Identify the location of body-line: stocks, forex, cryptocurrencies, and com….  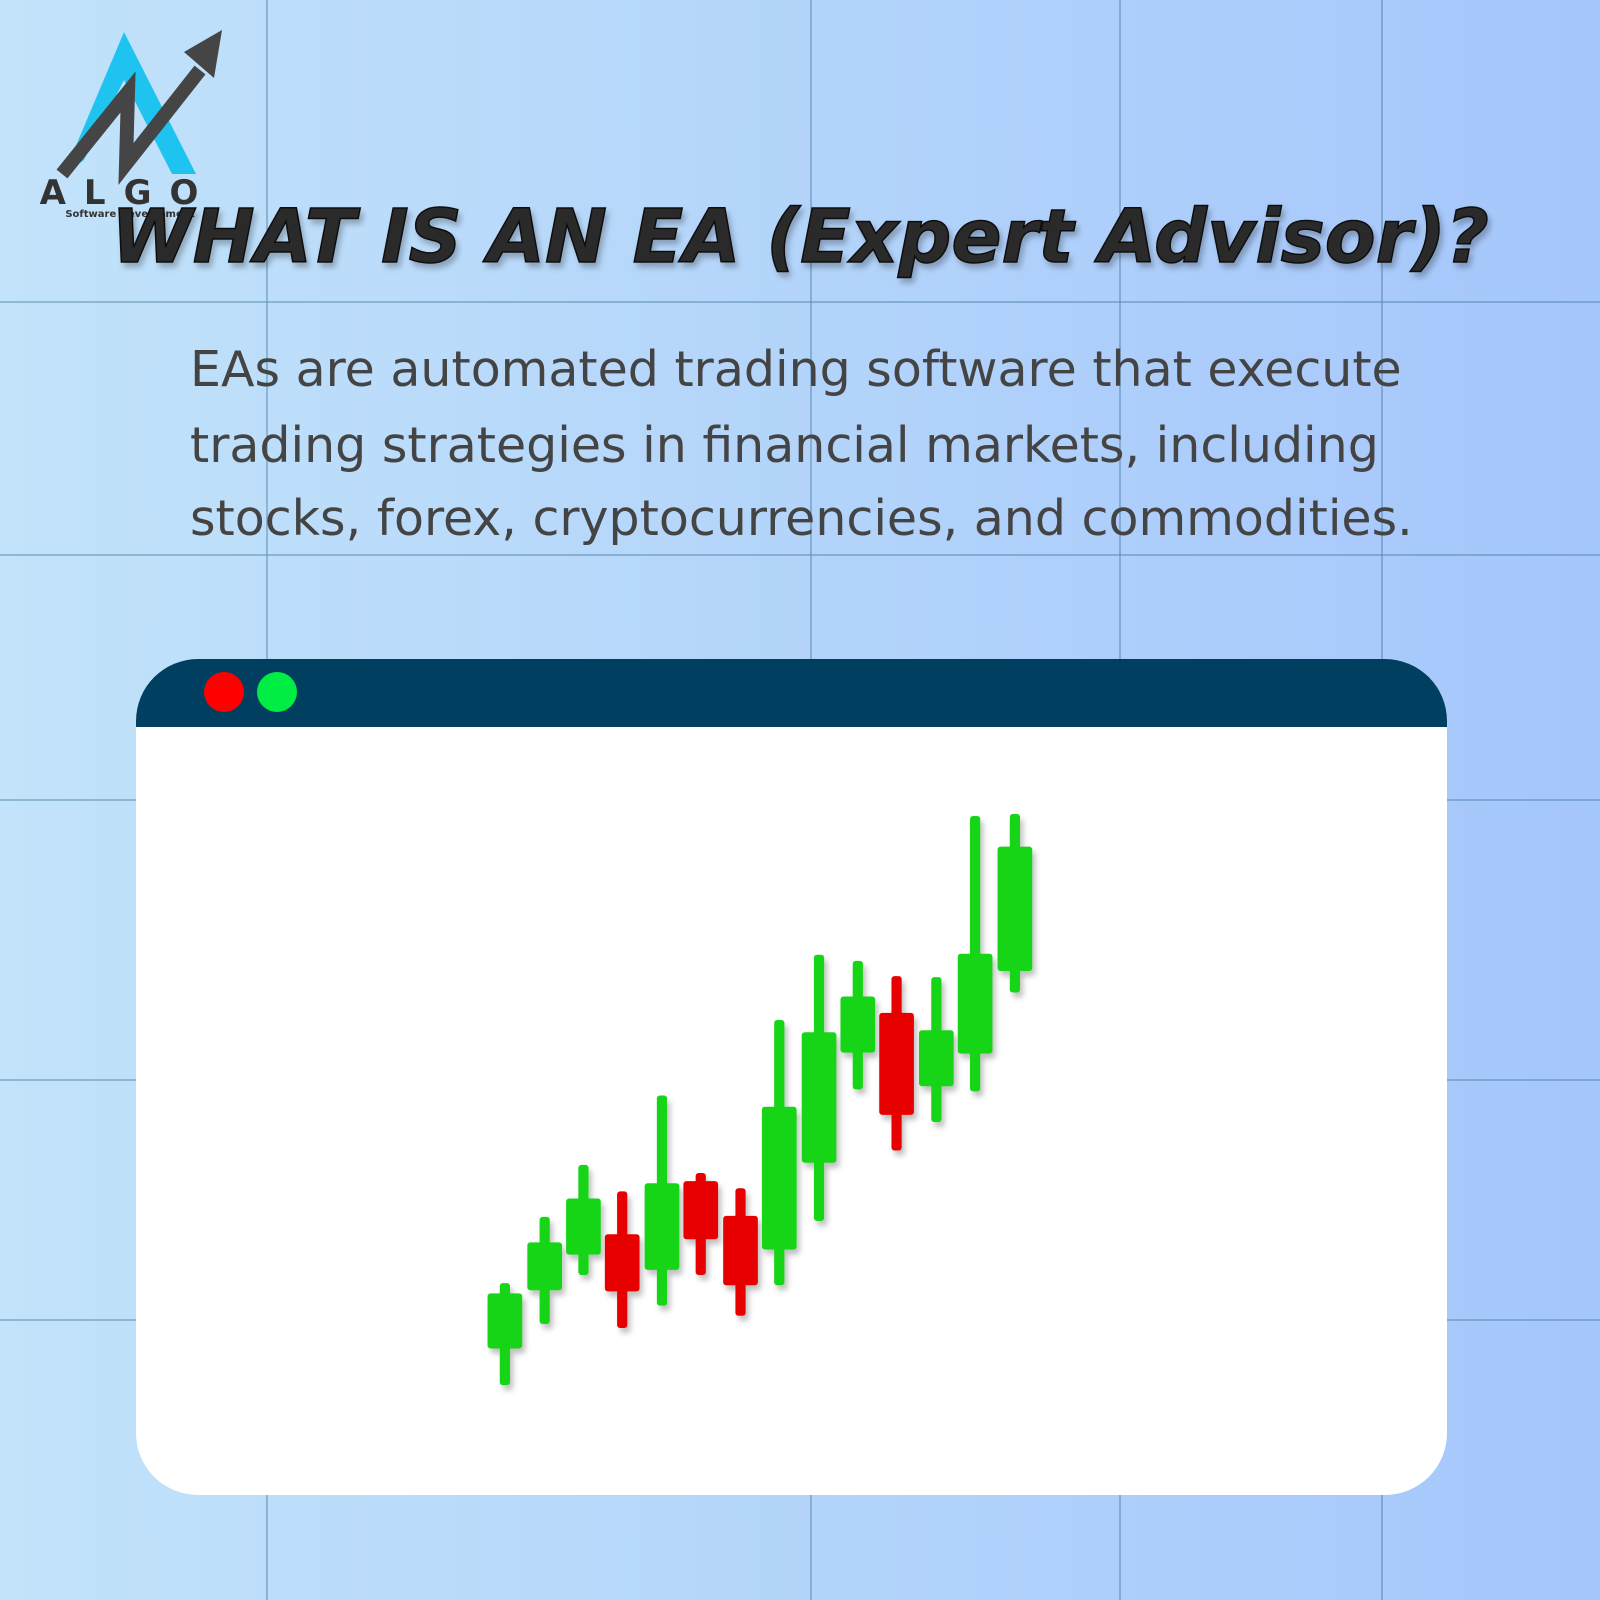
(801, 518).